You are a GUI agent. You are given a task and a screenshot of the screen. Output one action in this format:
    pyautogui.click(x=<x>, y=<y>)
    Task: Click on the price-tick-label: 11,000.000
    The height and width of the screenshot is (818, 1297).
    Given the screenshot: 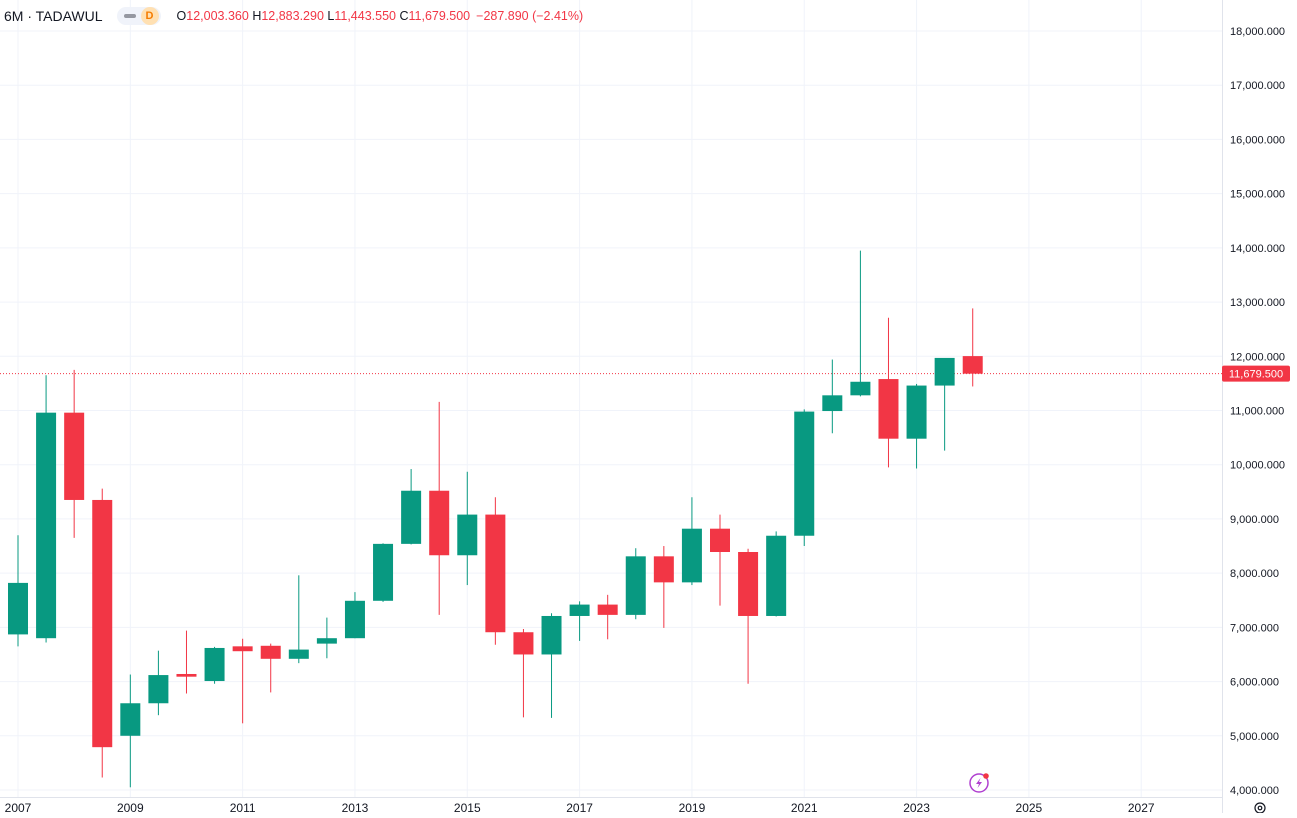 What is the action you would take?
    pyautogui.click(x=1257, y=412)
    